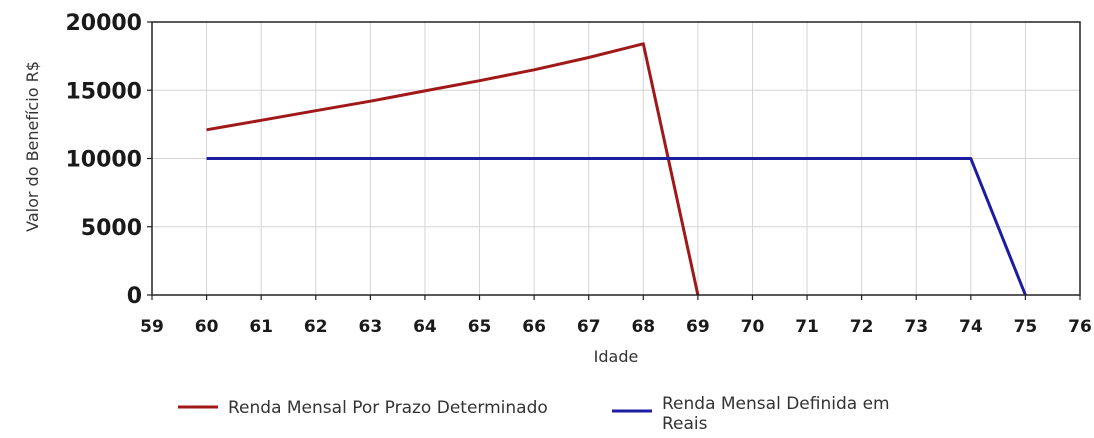  I want to click on legend-label-2: Renda Mensal Definida em, so click(776, 404).